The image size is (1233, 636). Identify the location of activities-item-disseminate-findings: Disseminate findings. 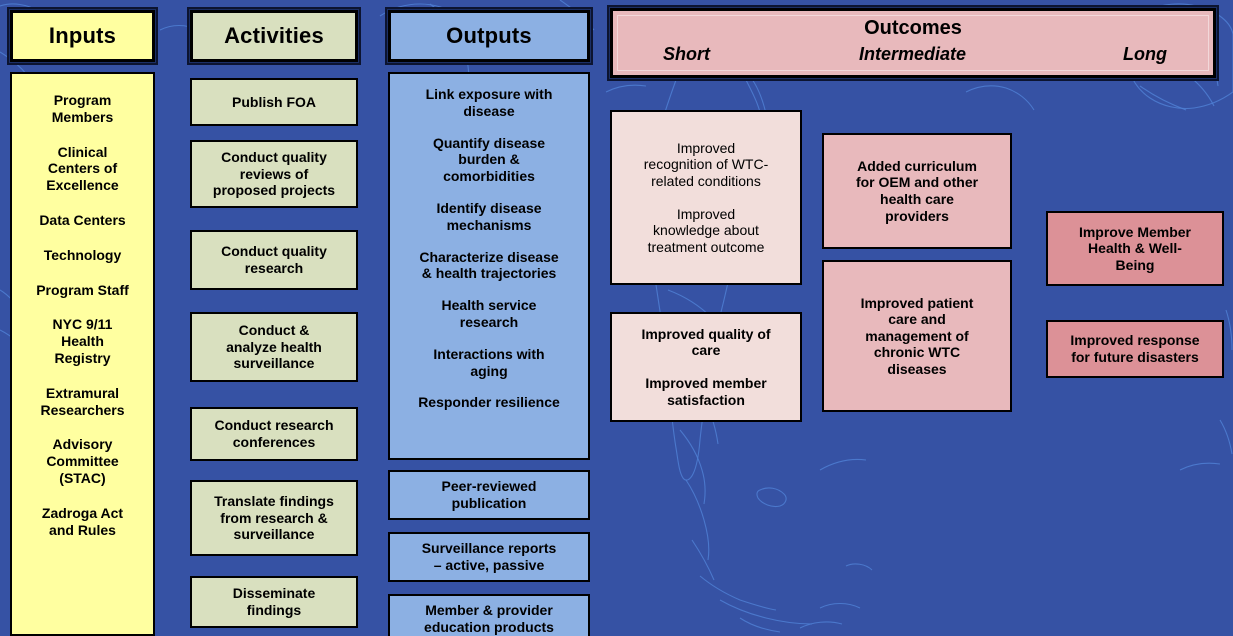
(274, 602).